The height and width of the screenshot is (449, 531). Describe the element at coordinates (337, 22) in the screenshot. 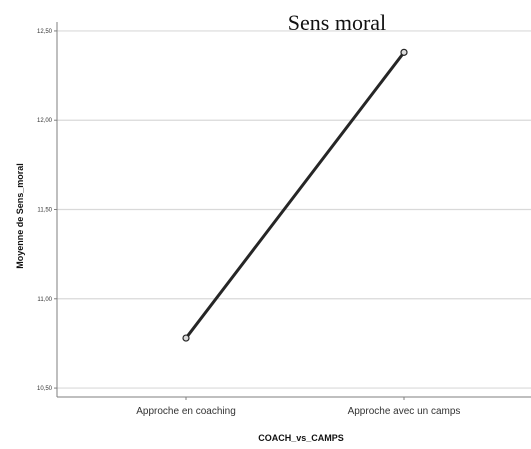

I see `chart-title: Sens moral` at that location.